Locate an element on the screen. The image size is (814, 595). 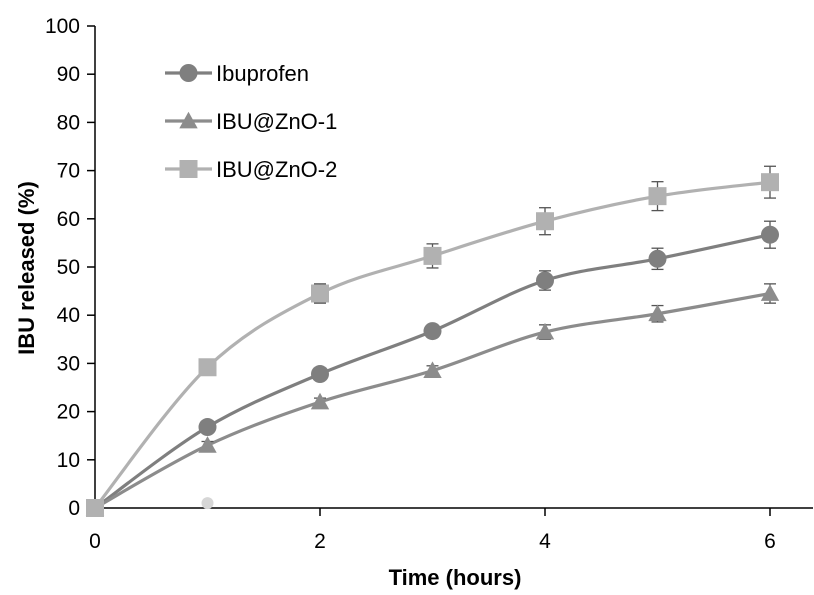
y-tick-label: 40 is located at coordinates (68, 315).